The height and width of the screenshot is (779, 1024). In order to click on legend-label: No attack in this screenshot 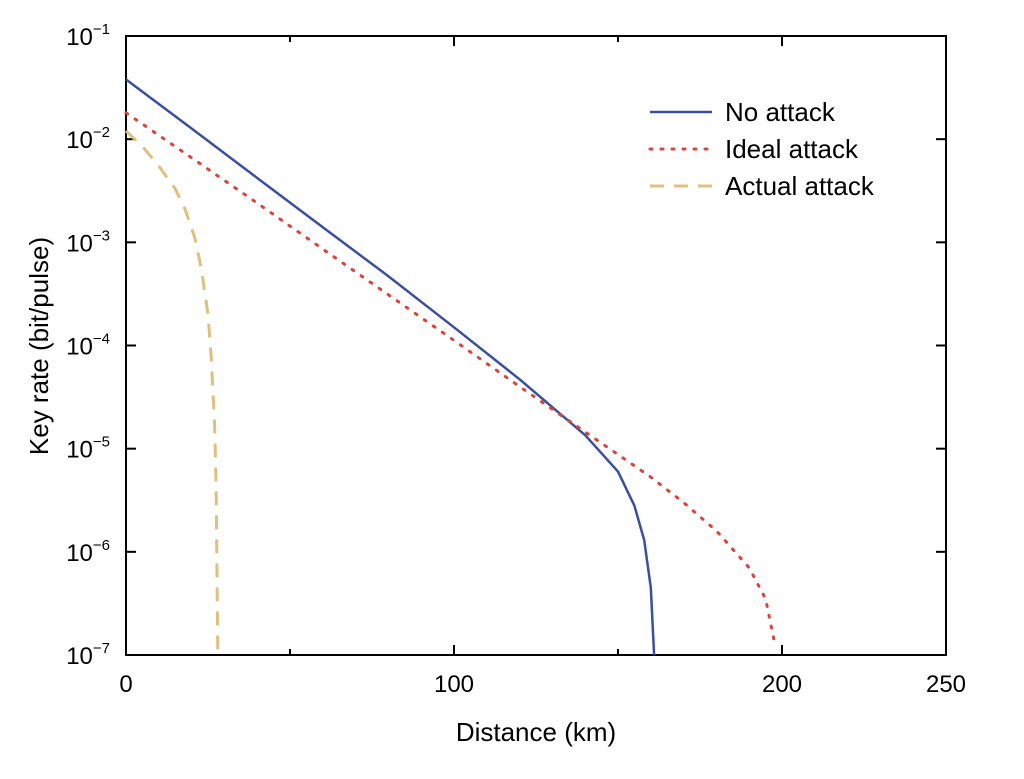, I will do `click(780, 112)`.